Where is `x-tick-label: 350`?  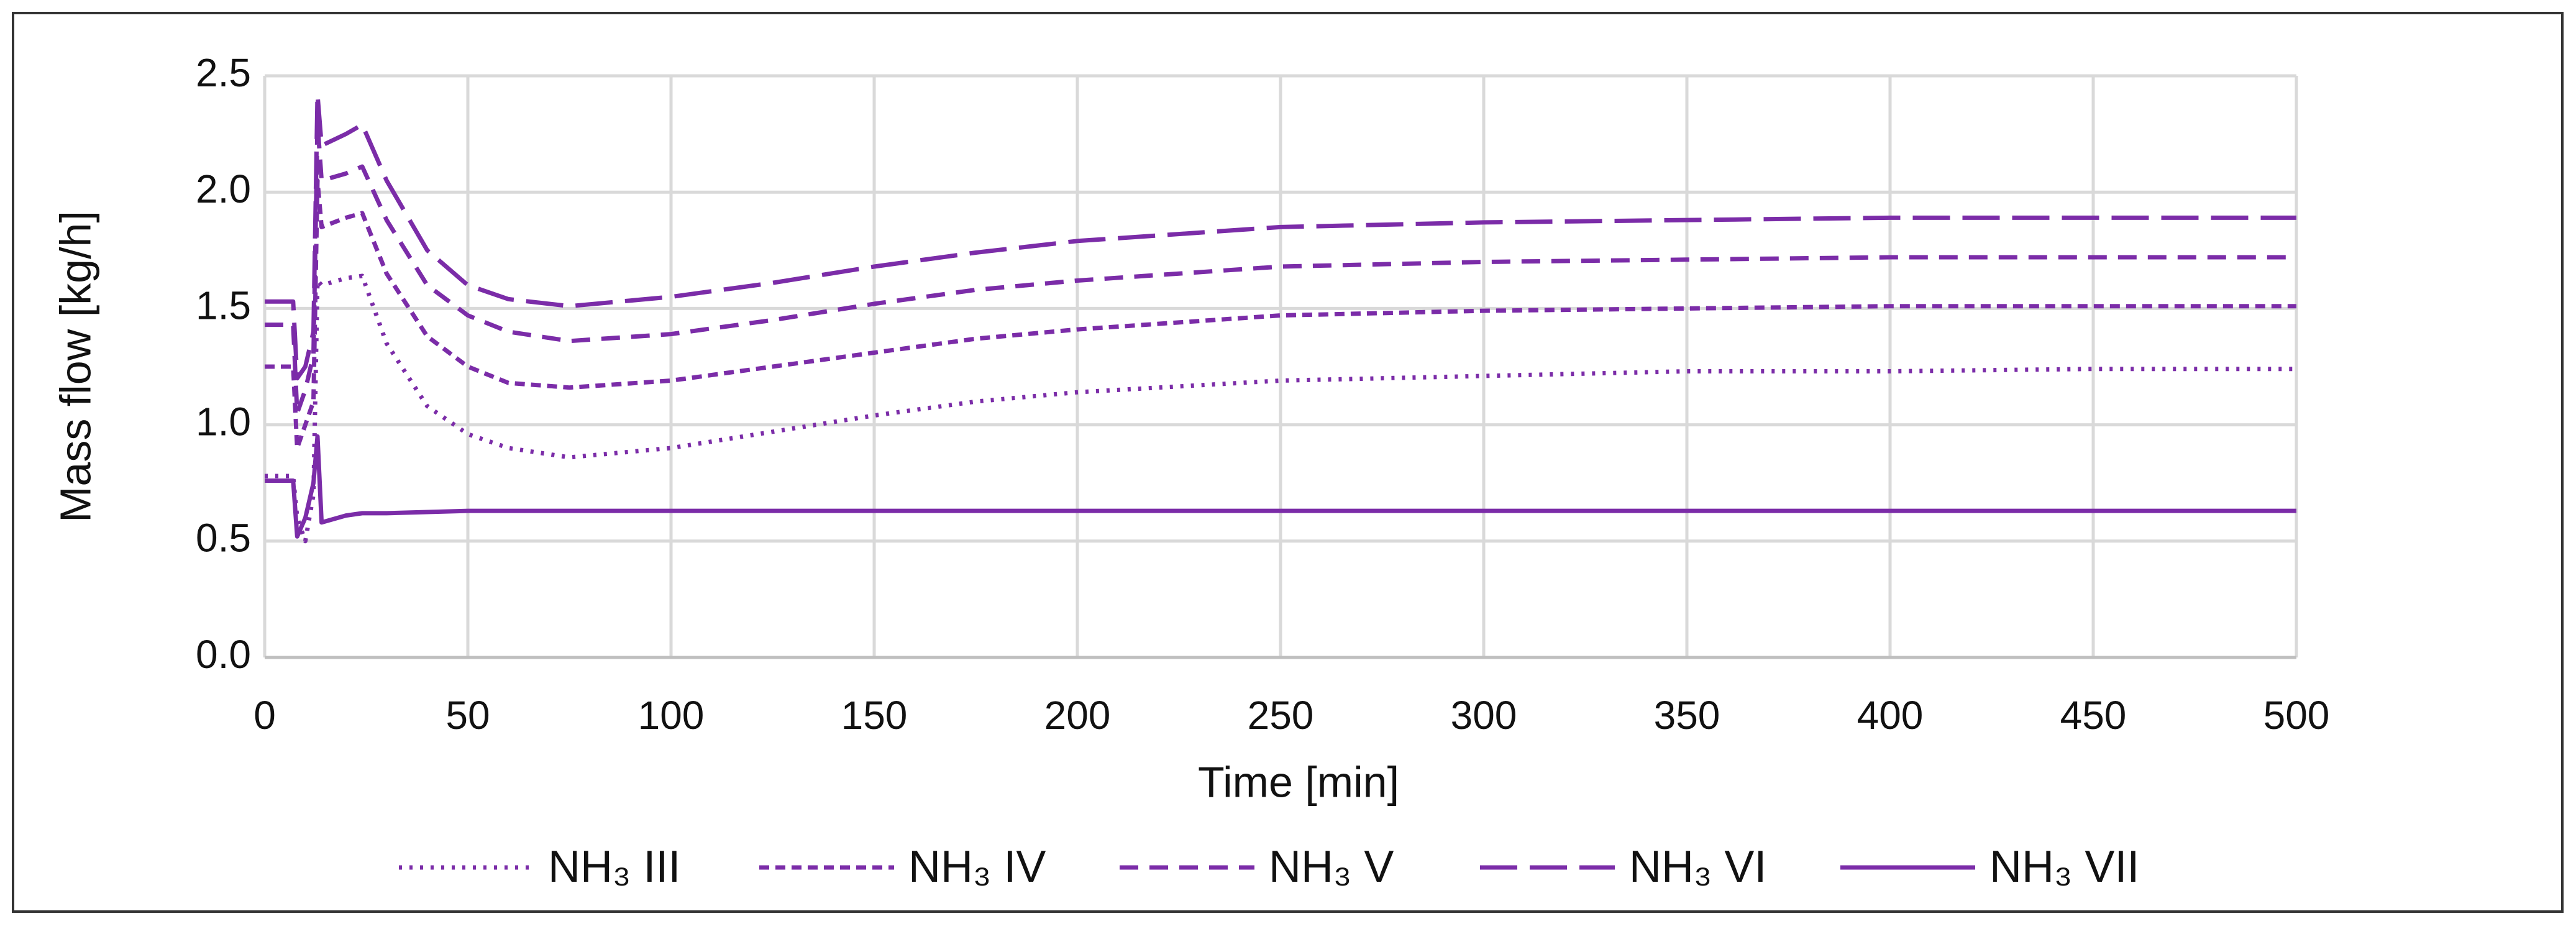 x-tick-label: 350 is located at coordinates (1687, 715).